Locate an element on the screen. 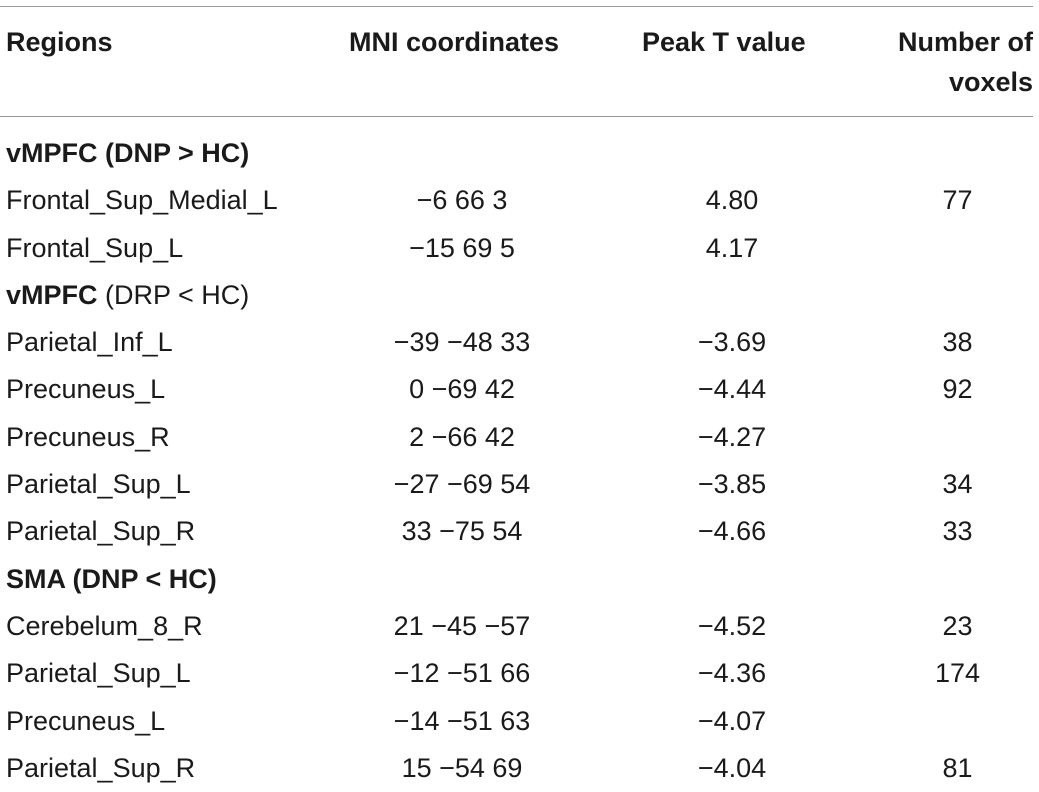 The height and width of the screenshot is (792, 1039). region-cell: Frontal_Sup_Medial_L is located at coordinates (142, 200).